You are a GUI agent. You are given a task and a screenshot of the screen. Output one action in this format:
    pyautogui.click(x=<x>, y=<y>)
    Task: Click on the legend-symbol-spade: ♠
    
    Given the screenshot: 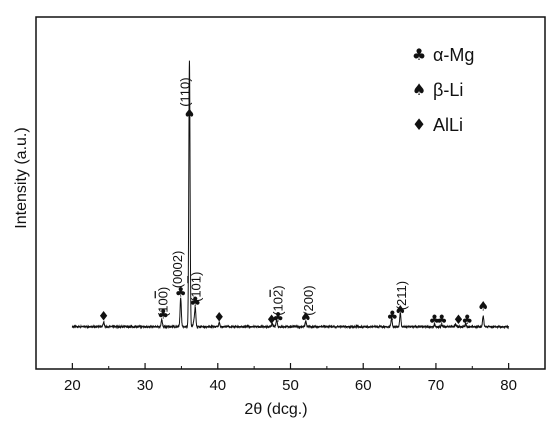 What is the action you would take?
    pyautogui.click(x=419, y=89)
    